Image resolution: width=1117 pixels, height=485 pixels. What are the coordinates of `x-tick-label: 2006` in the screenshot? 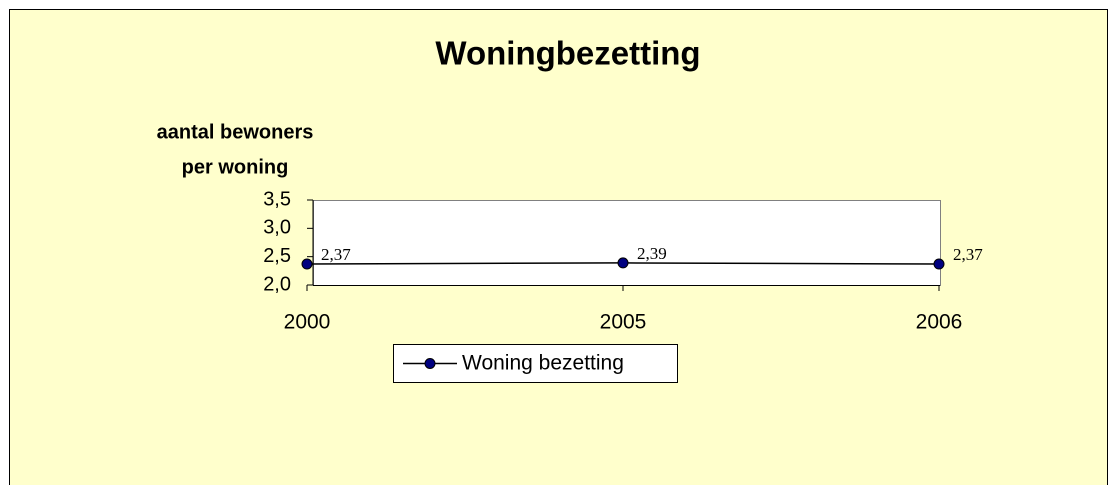 It's located at (939, 322).